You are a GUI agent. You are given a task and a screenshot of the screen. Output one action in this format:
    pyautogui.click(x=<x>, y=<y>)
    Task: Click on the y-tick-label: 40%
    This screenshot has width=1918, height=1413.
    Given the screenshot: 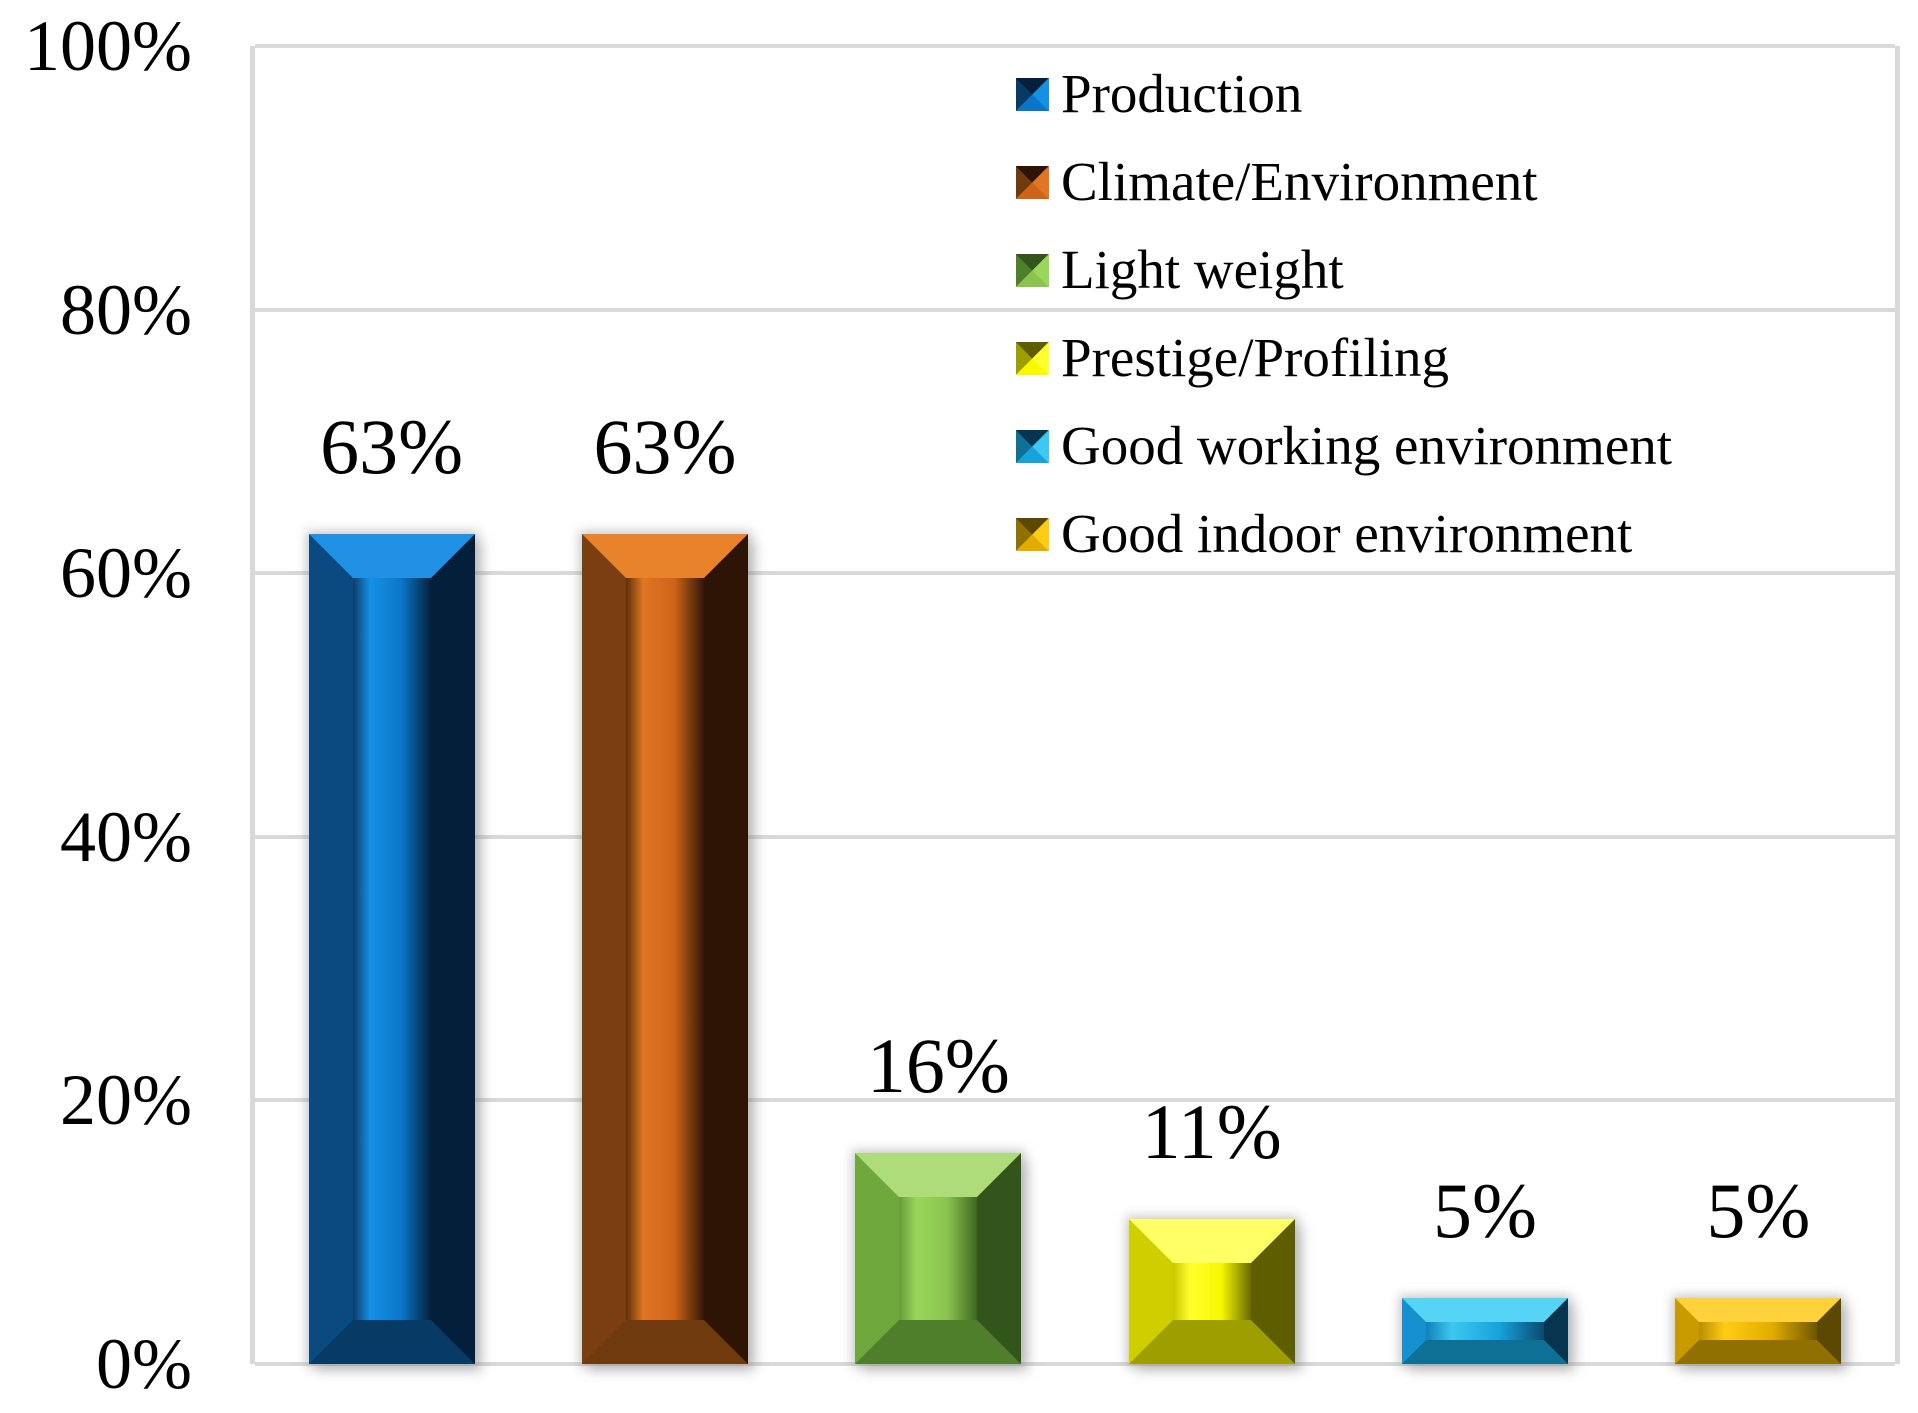 What is the action you would take?
    pyautogui.click(x=126, y=836)
    